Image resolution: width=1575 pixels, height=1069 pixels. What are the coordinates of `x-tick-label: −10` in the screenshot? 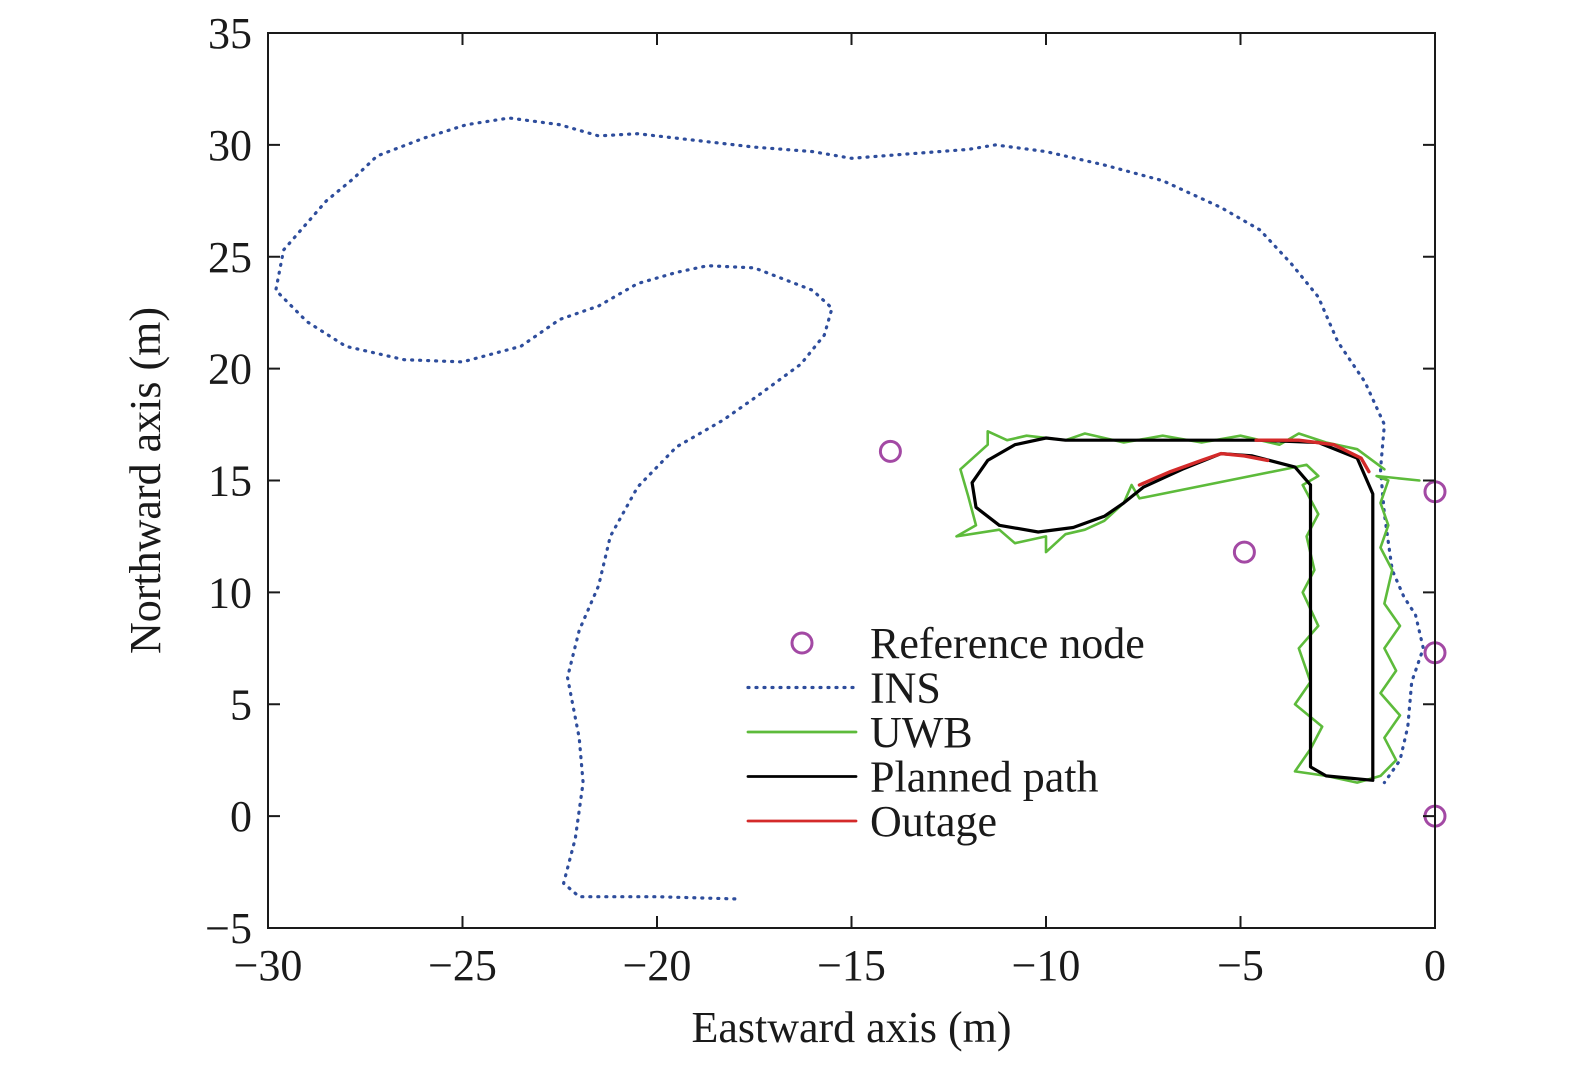 It's located at (1046, 965).